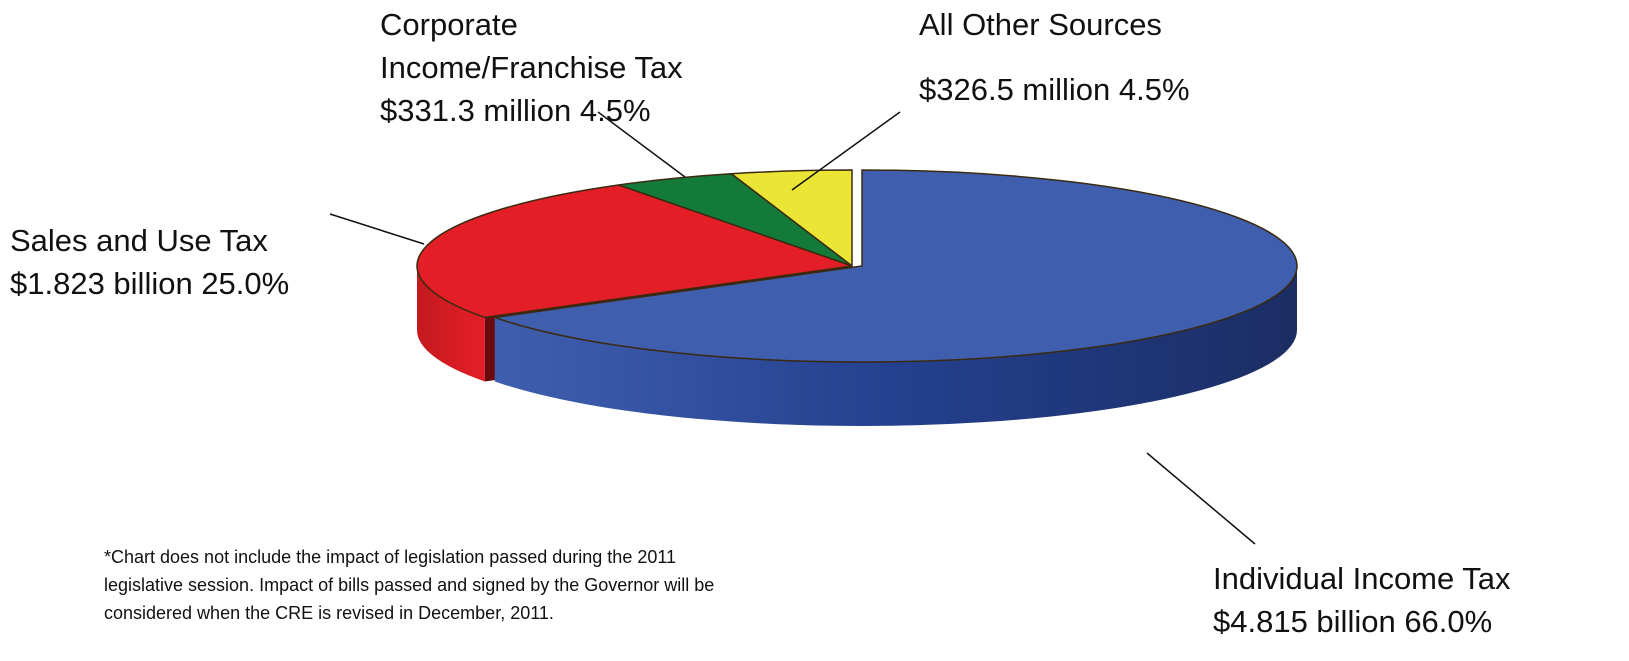 The height and width of the screenshot is (661, 1629). I want to click on individual-income-tax-slice-top, so click(896, 266).